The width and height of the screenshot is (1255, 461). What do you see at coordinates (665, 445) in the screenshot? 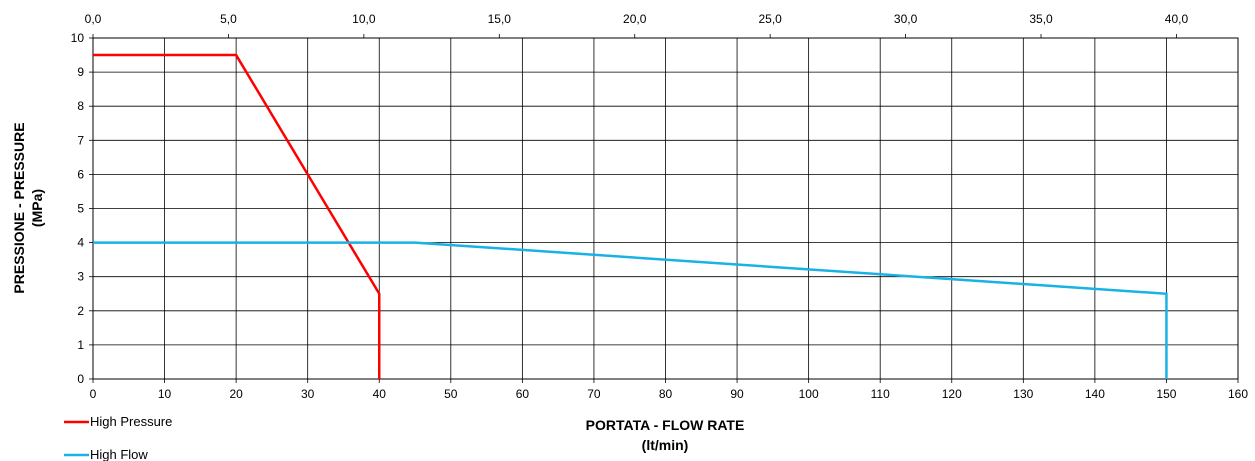
I see `x-axis-unit: (lt/min)` at bounding box center [665, 445].